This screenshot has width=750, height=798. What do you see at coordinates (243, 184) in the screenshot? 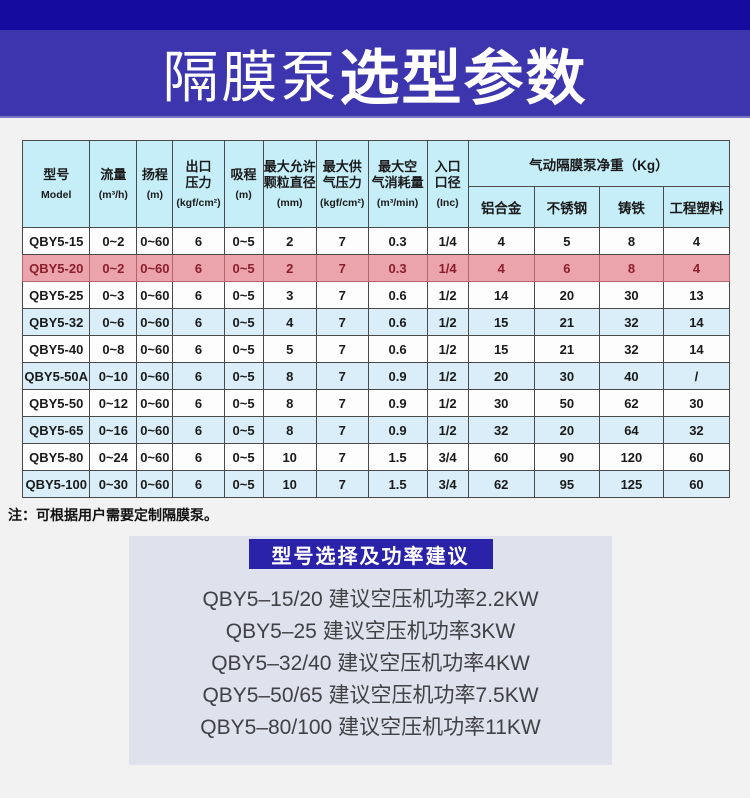
I see `column-header: 吸程 (m)` at bounding box center [243, 184].